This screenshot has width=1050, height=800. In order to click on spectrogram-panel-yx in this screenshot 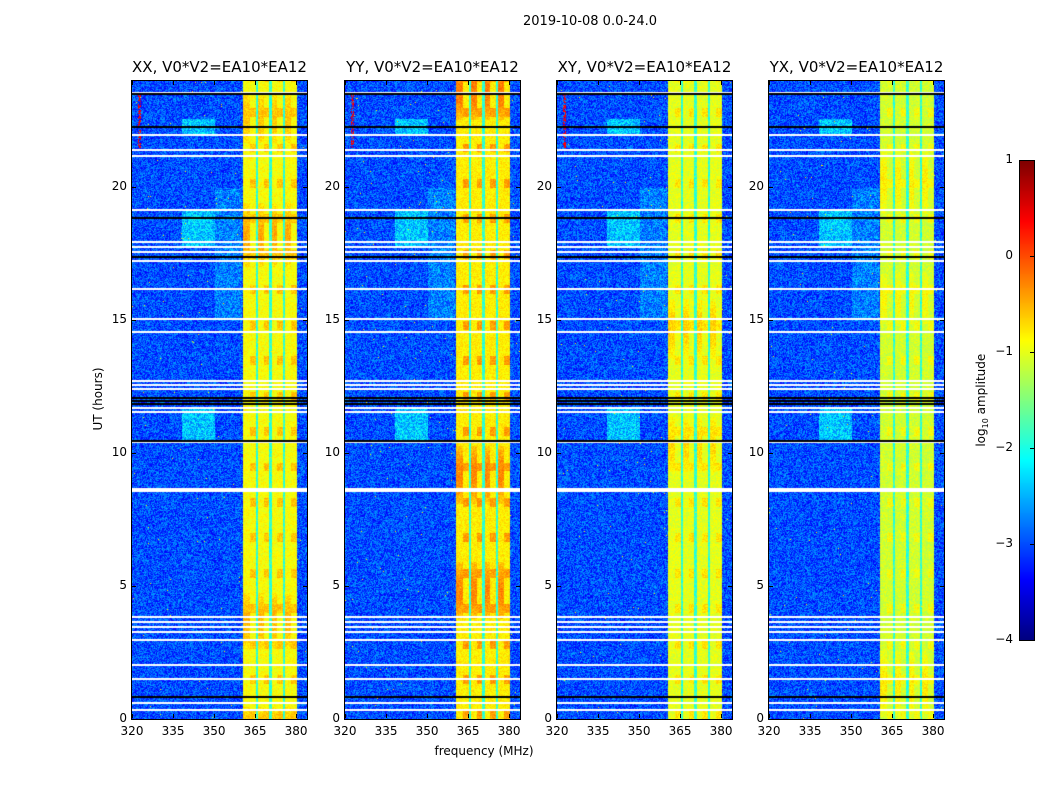, I will do `click(856, 400)`.